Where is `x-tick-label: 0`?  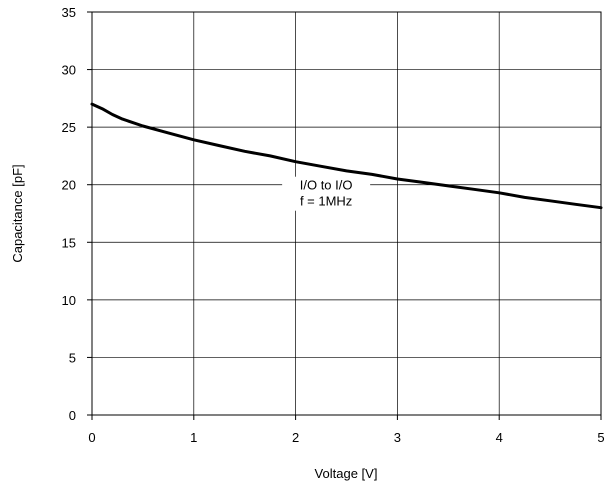
x-tick-label: 0 is located at coordinates (91, 437).